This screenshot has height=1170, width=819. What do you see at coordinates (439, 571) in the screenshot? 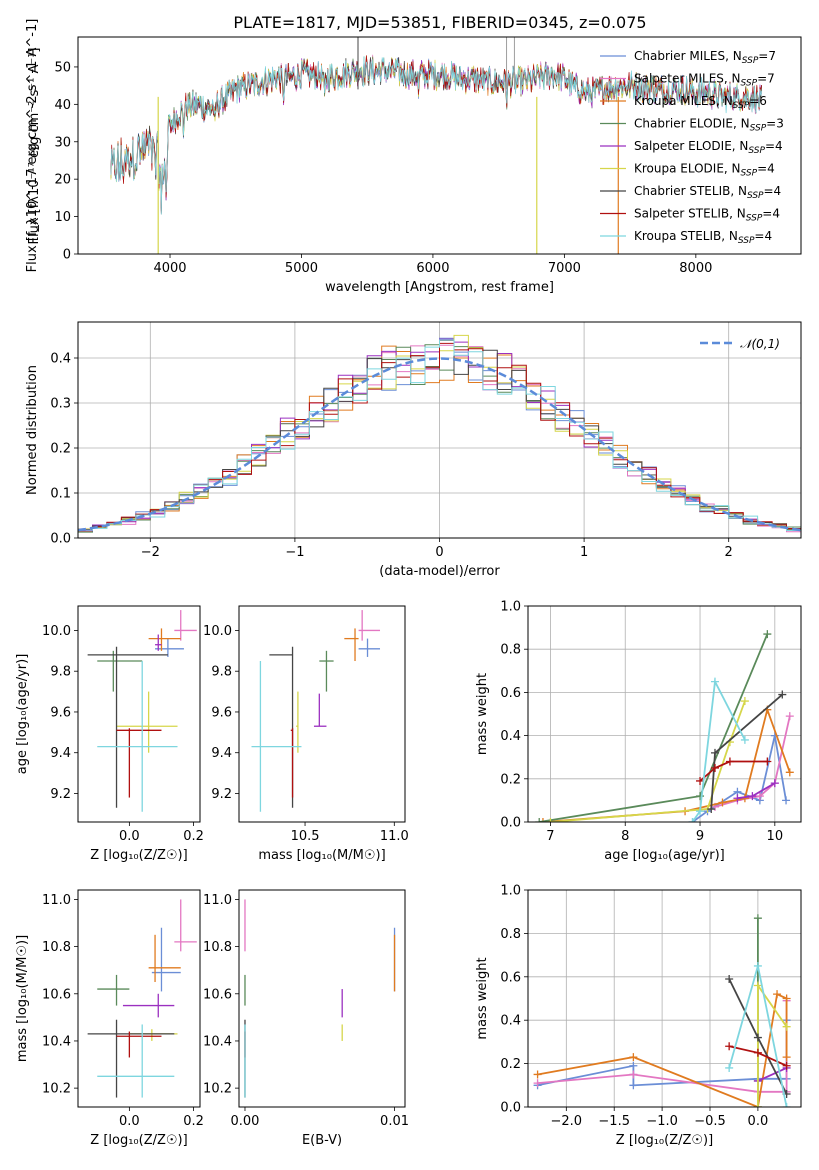
I see `x-axis-label: (data-model)/error` at bounding box center [439, 571].